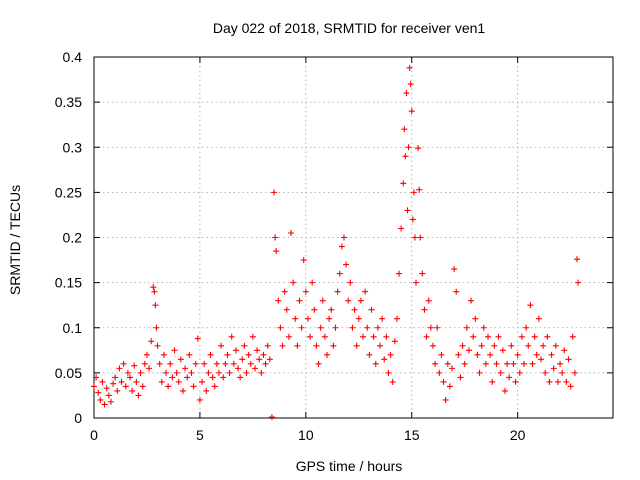 This screenshot has width=640, height=480. What do you see at coordinates (68, 192) in the screenshot?
I see `y-tick-label: 0.25` at bounding box center [68, 192].